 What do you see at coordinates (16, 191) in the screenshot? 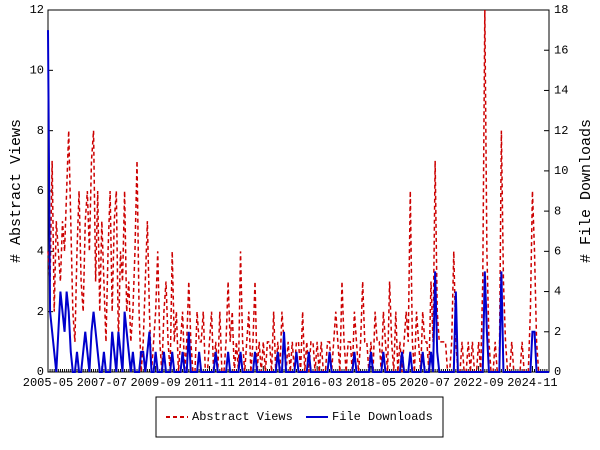
I see `y-axis-label: # Abstract Views` at bounding box center [16, 191].